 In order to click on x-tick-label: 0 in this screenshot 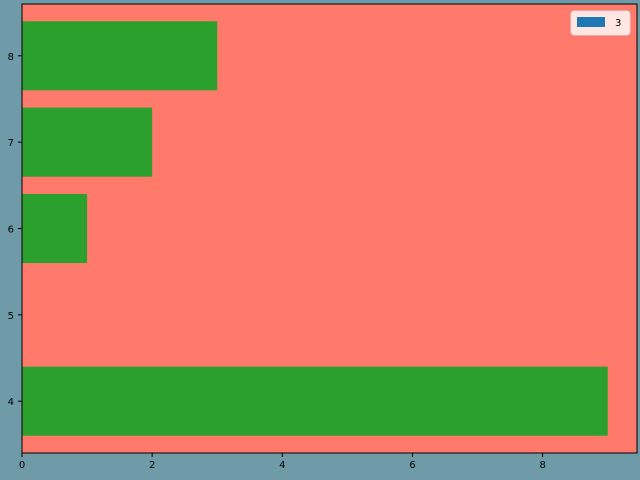, I will do `click(22, 465)`.